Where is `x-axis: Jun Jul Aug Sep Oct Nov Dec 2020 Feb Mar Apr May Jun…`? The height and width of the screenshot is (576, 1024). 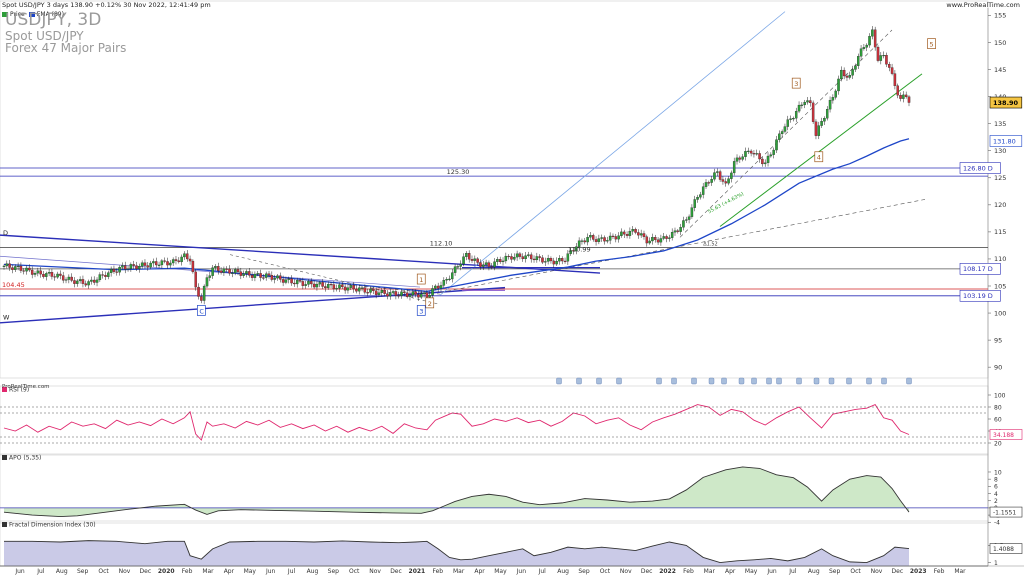
x-axis: Jun Jul Aug Sep Oct Nov Dec 2020 Feb Mar Apr May Jun… is located at coordinates (490, 571).